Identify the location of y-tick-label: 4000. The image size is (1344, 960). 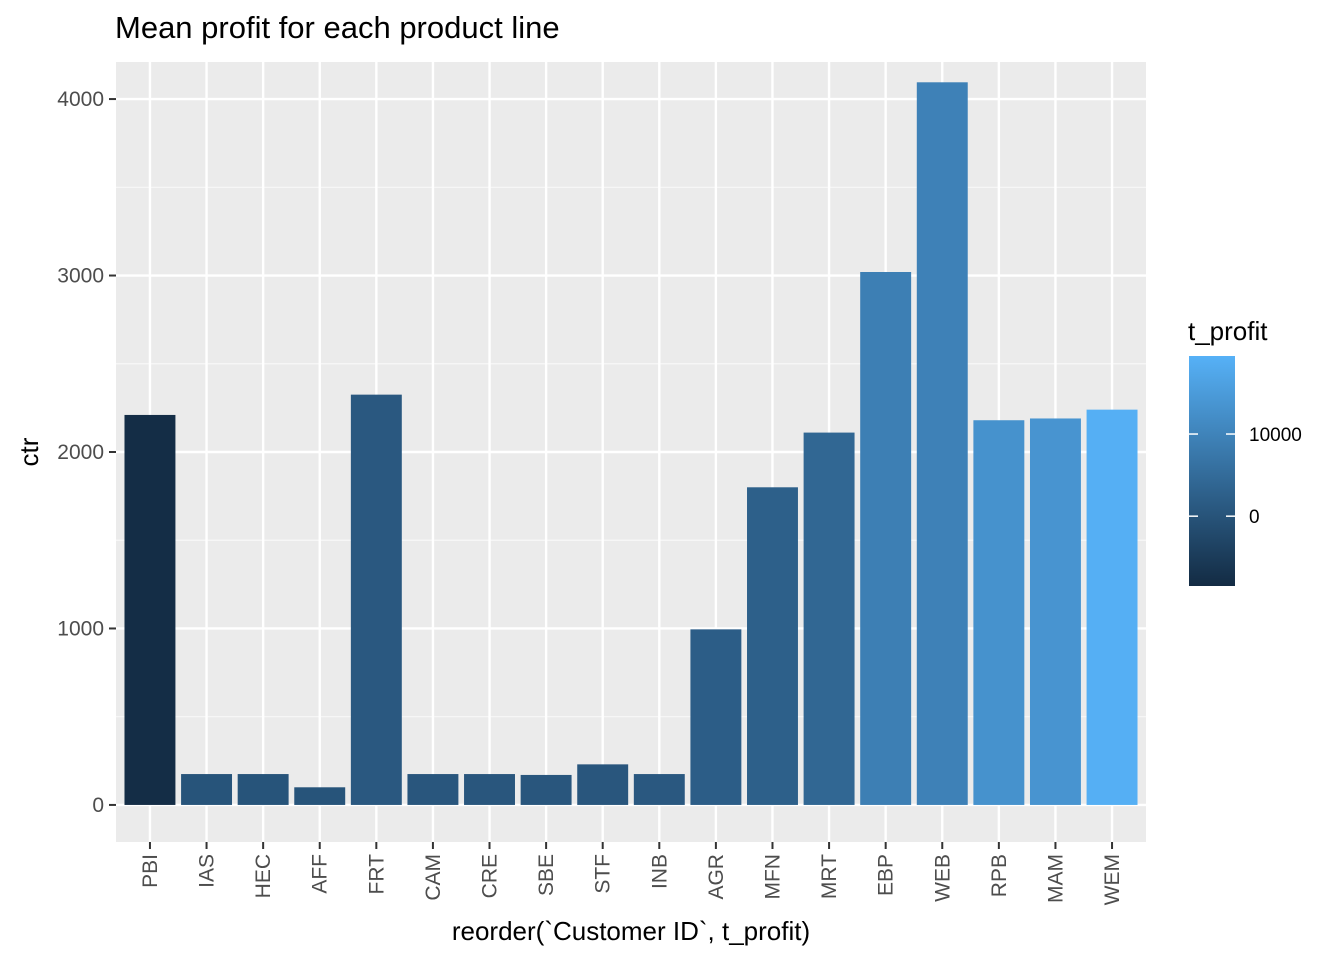
(80, 99).